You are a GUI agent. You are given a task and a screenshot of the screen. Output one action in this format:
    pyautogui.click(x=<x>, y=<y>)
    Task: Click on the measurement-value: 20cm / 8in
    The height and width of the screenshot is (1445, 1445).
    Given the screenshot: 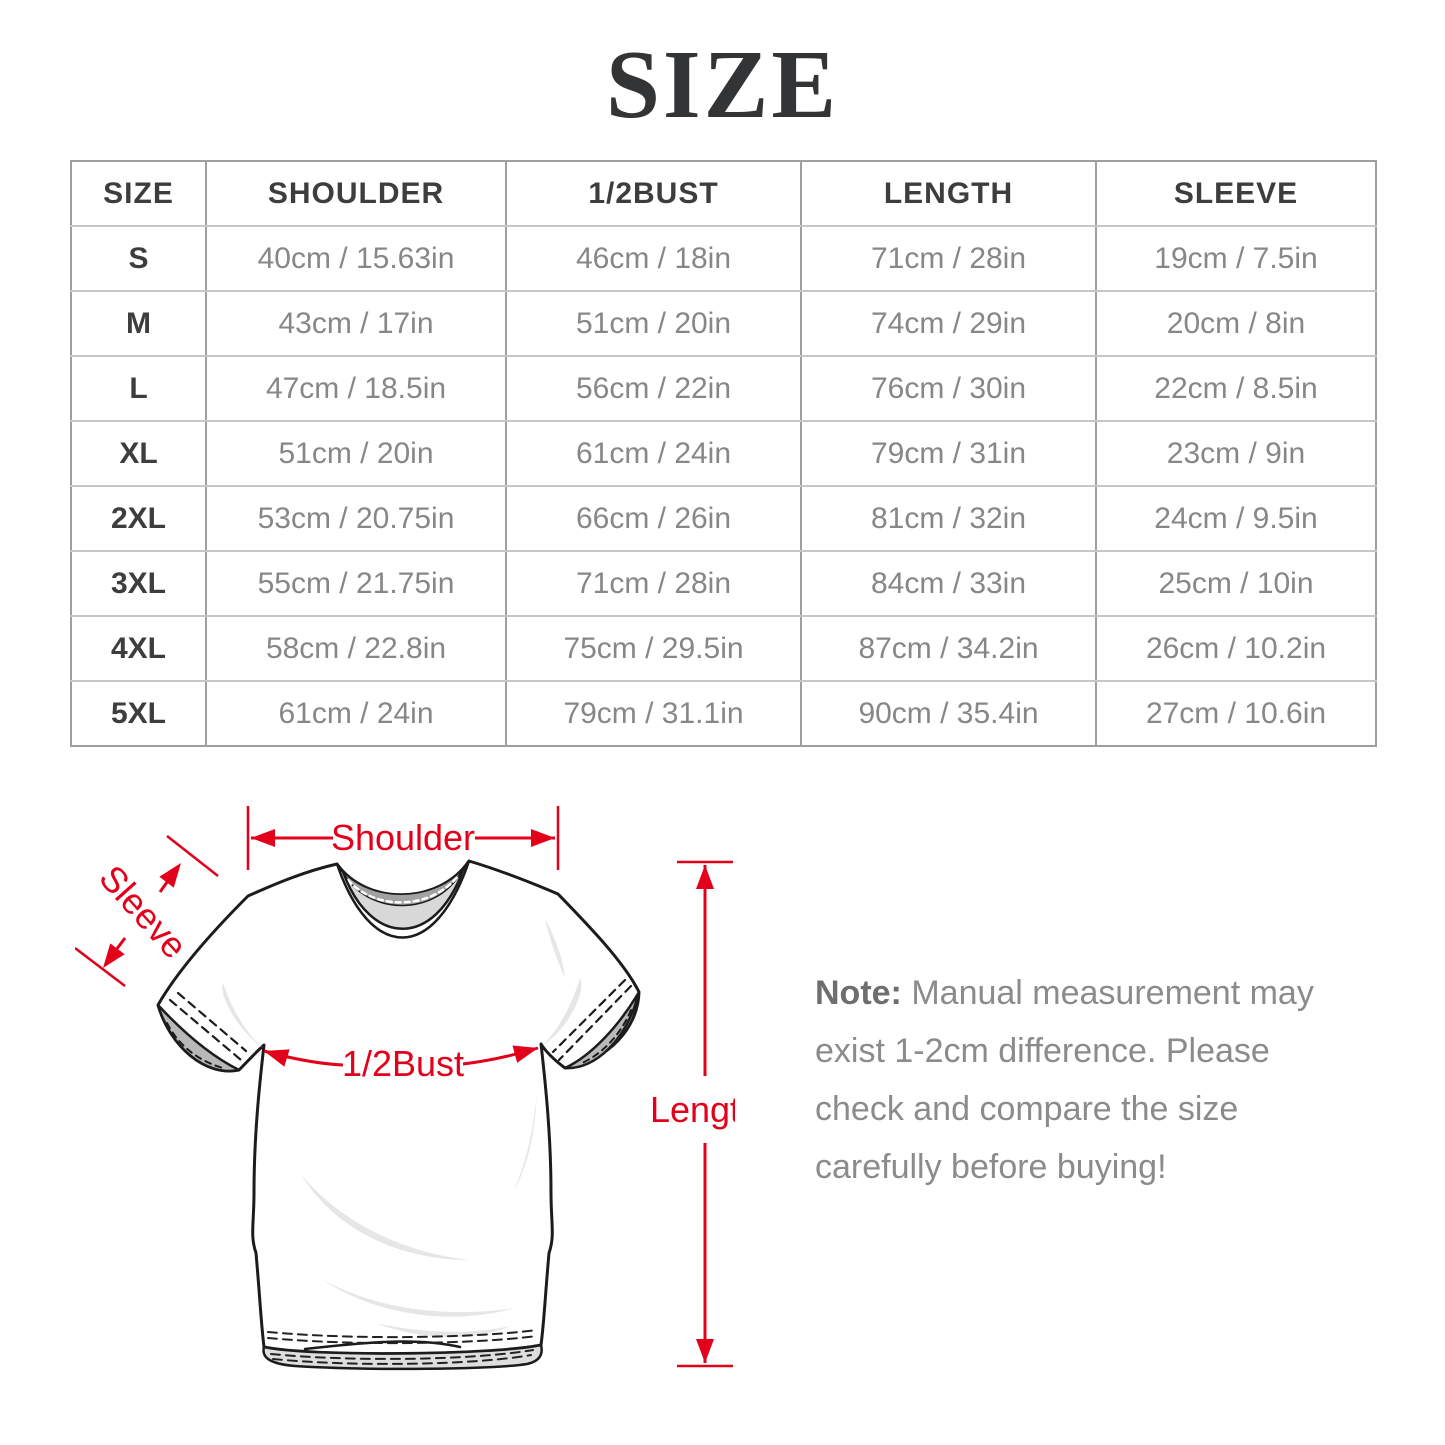 What is the action you would take?
    pyautogui.click(x=1236, y=323)
    